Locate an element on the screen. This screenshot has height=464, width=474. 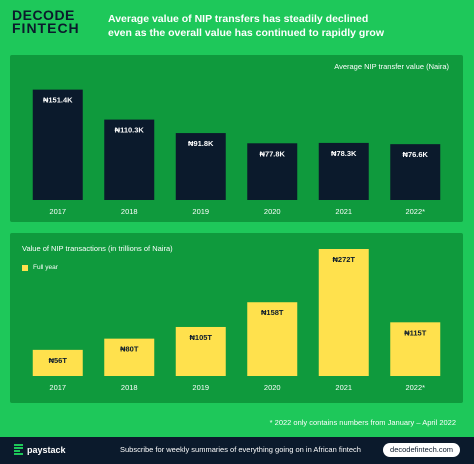
legend-label-full-year: Full year is located at coordinates (45, 267).